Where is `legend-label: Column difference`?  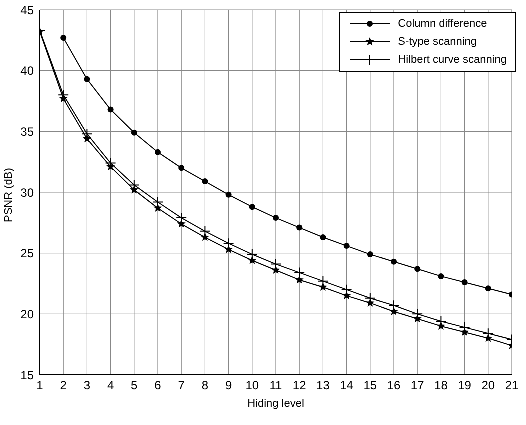
legend-label: Column difference is located at coordinates (443, 24).